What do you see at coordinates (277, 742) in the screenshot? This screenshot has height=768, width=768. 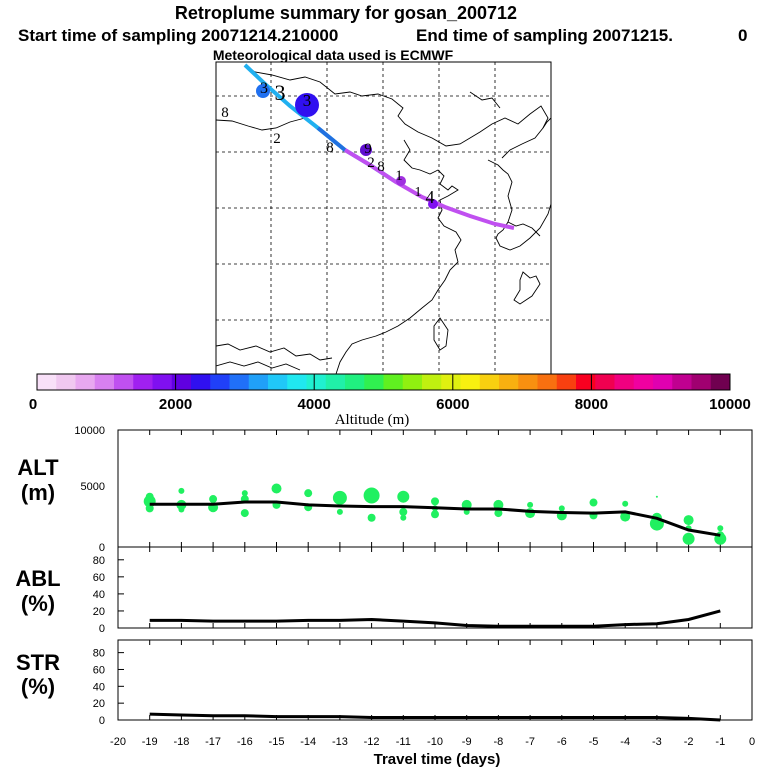 I see `x-tick-label: -15` at bounding box center [277, 742].